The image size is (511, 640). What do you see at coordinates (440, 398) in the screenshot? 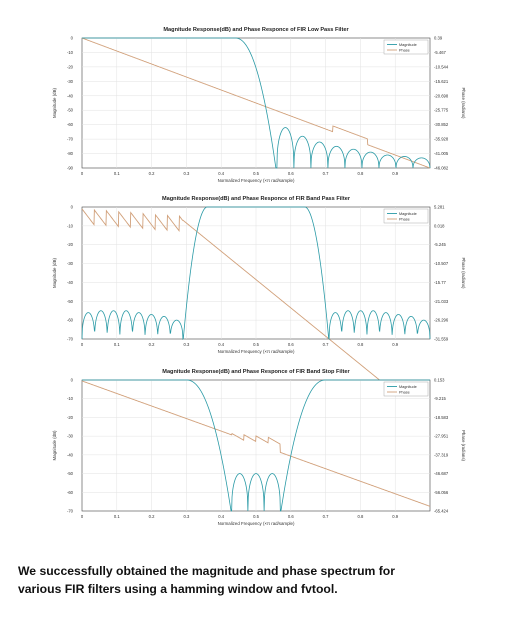
I see `y-right-tick-label: -9.215` at bounding box center [440, 398].